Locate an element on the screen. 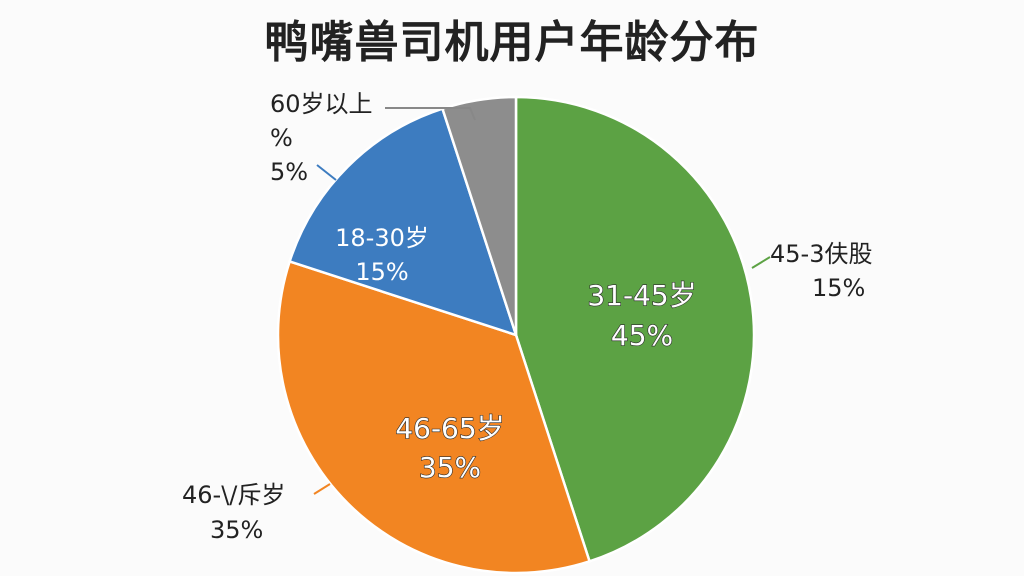 The image size is (1024, 576). outer-label-60plus-line3: 5% is located at coordinates (289, 172).